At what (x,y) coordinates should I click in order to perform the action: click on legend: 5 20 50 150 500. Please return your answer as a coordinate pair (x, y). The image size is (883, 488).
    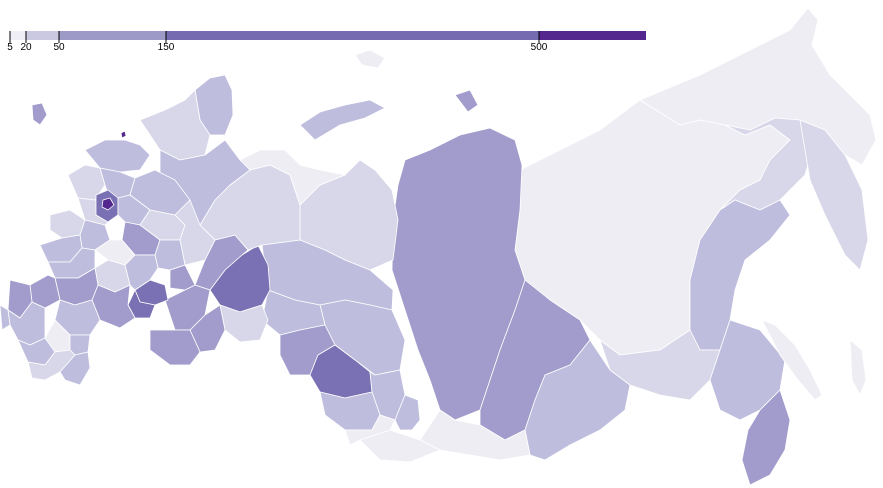
    Looking at the image, I should click on (326, 42).